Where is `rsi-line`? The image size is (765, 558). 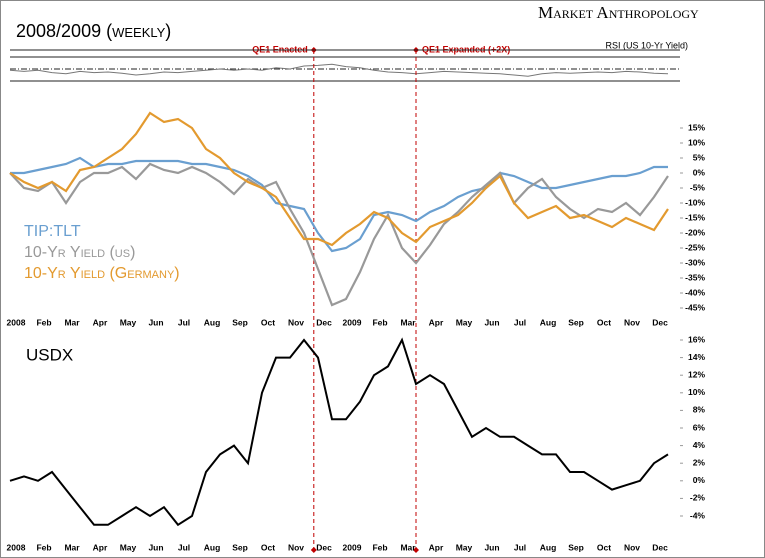 rsi-line is located at coordinates (339, 70).